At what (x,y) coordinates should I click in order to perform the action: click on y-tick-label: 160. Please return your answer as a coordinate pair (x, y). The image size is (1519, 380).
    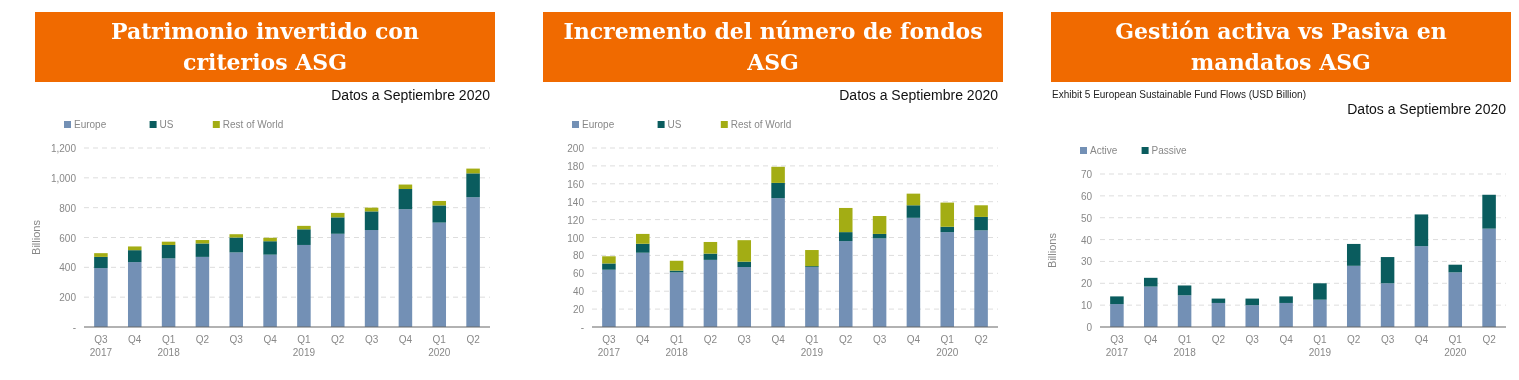
    Looking at the image, I should click on (576, 184).